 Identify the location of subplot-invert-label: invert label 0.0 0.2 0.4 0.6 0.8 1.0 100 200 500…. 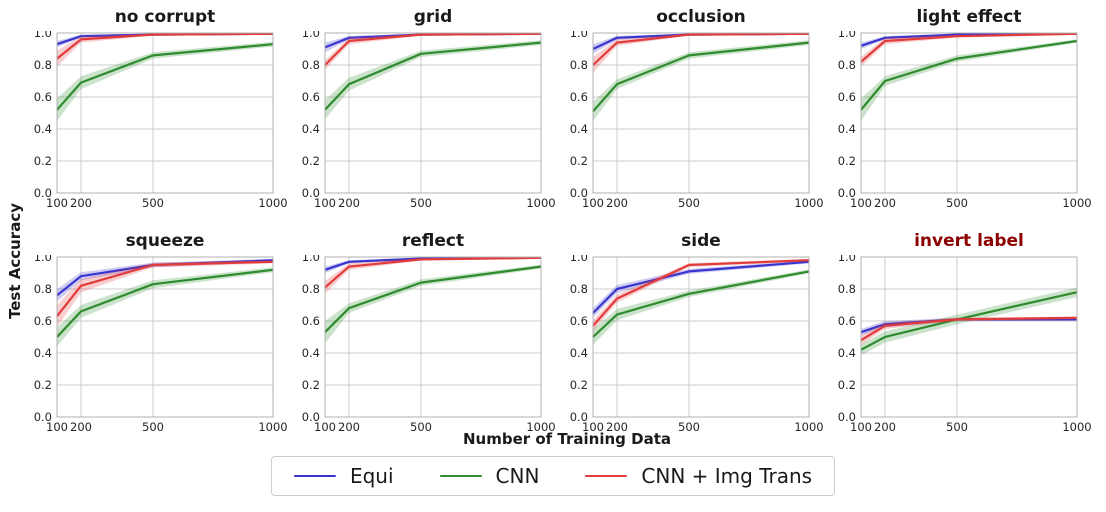
(958, 332).